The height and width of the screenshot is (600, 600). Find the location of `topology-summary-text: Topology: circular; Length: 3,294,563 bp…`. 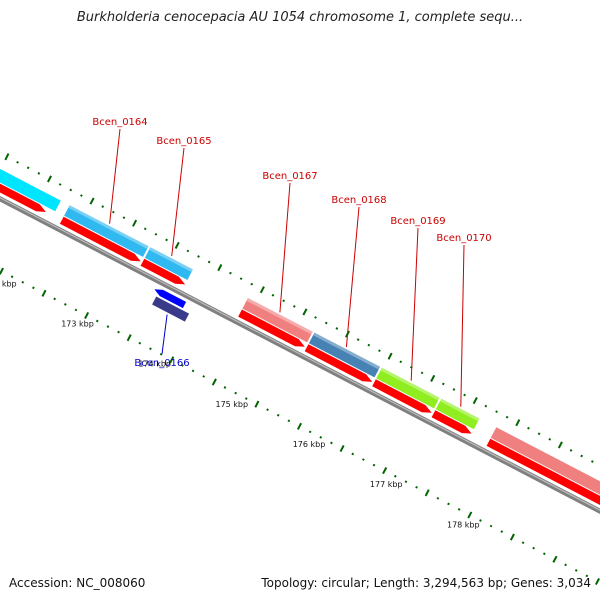

topology-summary-text: Topology: circular; Length: 3,294,563 bp… is located at coordinates (426, 583).